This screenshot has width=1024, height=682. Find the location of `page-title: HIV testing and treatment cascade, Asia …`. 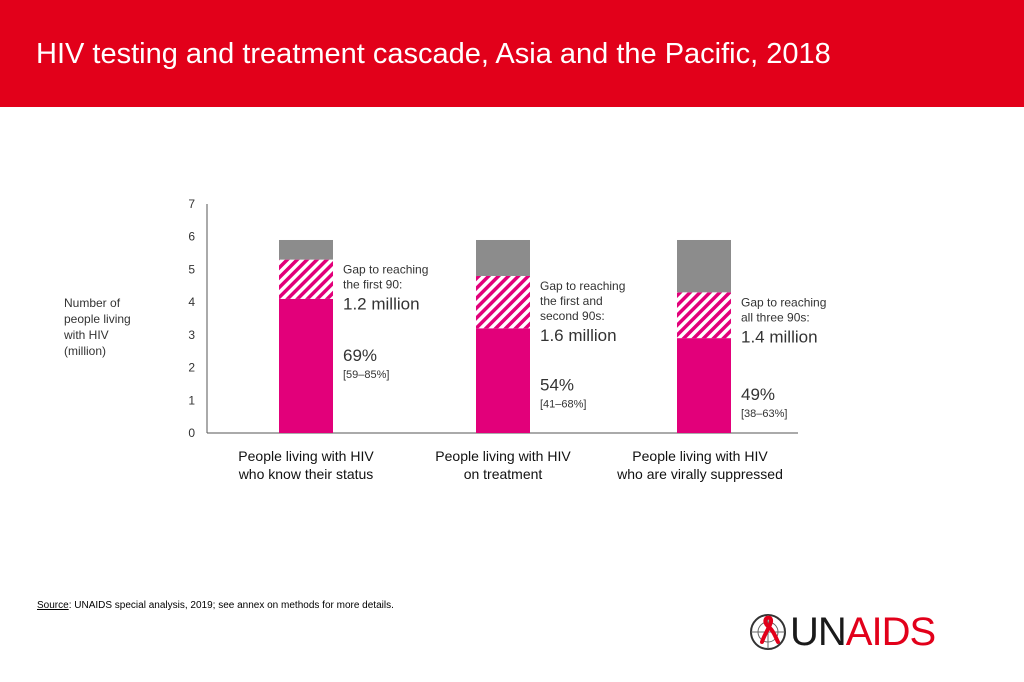

page-title: HIV testing and treatment cascade, Asia … is located at coordinates (433, 54).